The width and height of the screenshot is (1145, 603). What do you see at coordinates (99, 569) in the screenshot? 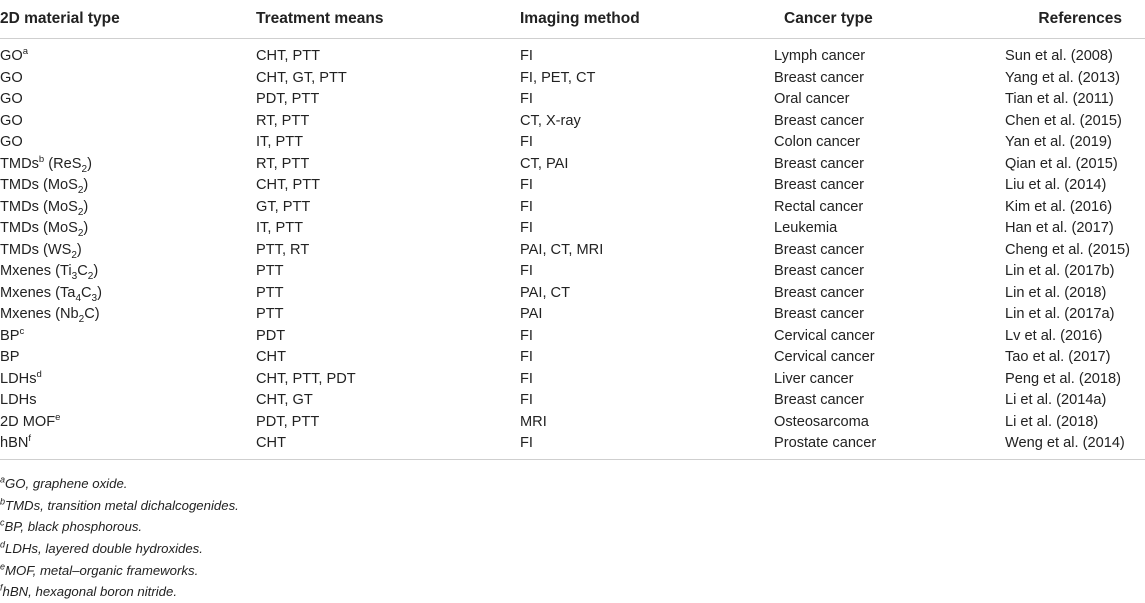
I see `footnote: eMOF, metal–organic frameworks.` at bounding box center [99, 569].